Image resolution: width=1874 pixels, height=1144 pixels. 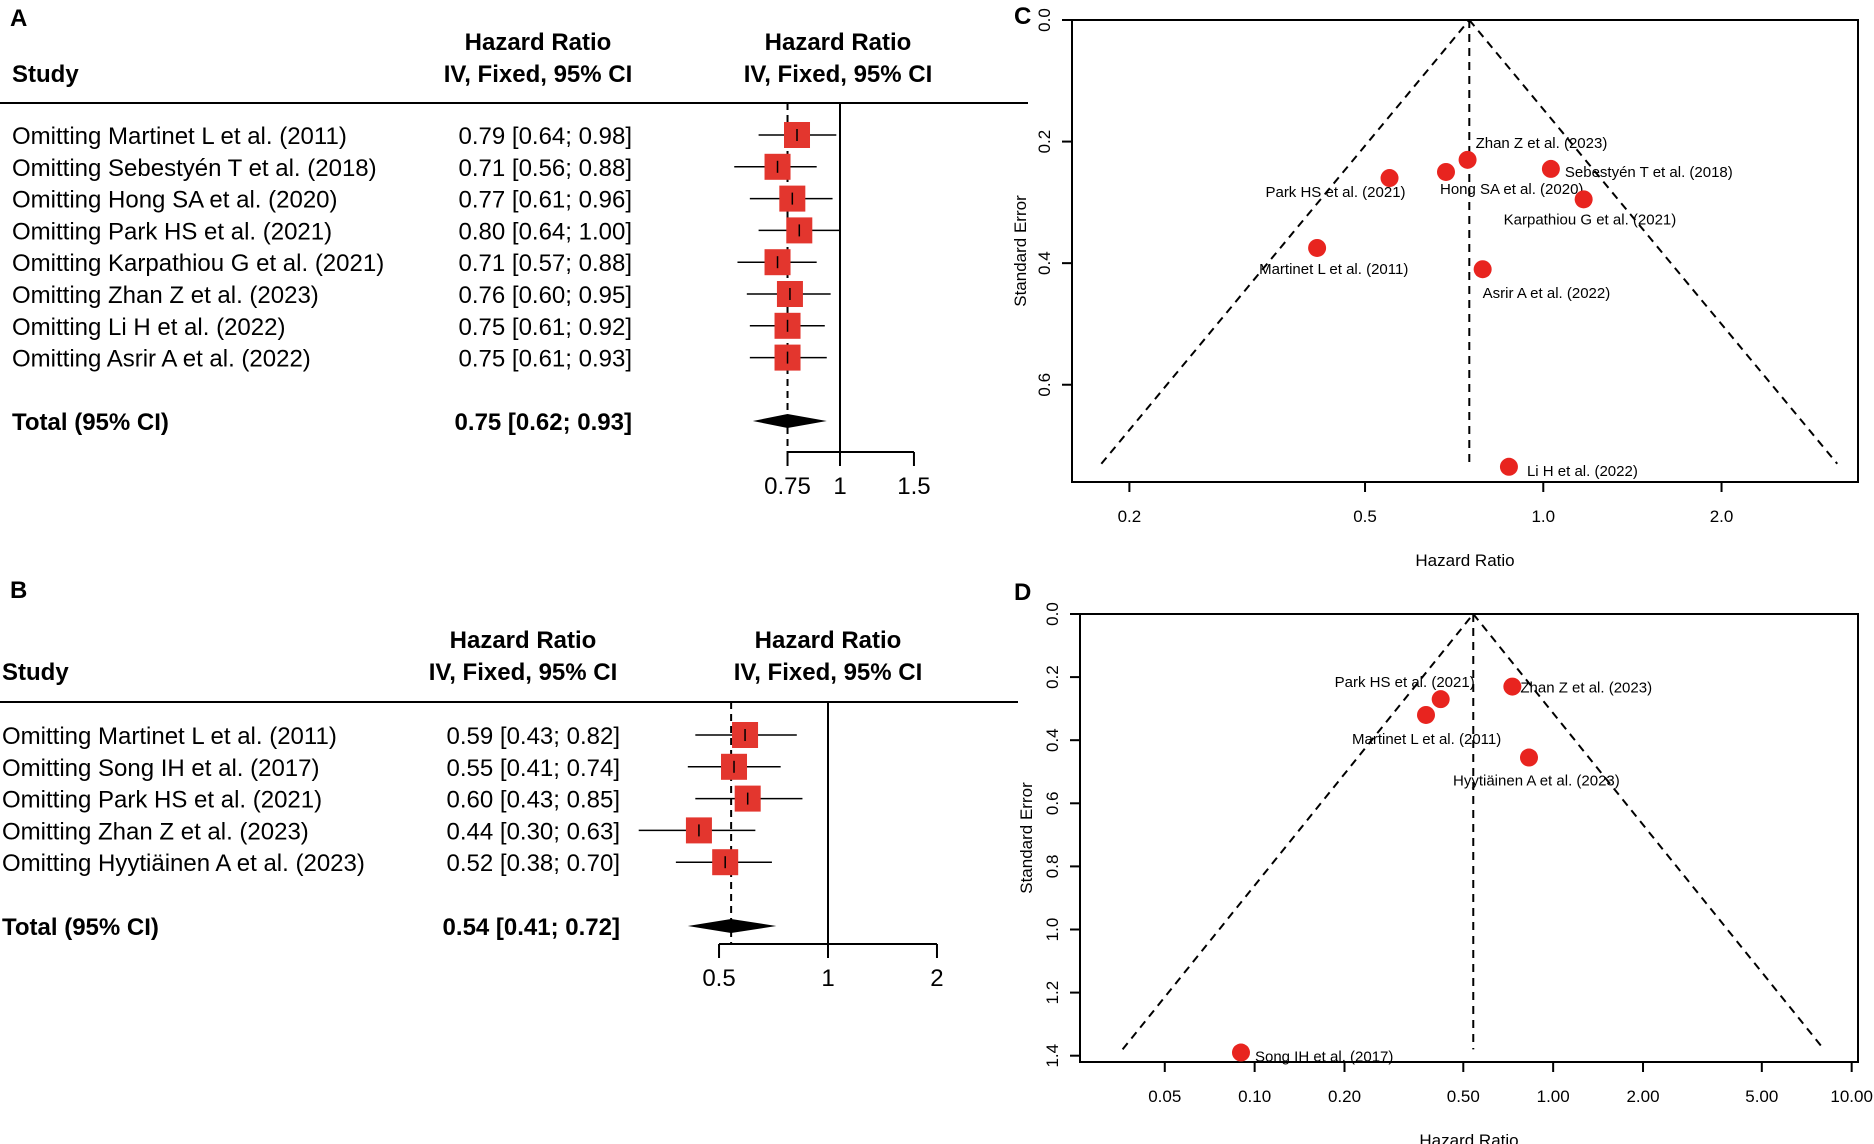 What do you see at coordinates (545, 295) in the screenshot?
I see `ci-value: 0.76 [0.60; 0.95]` at bounding box center [545, 295].